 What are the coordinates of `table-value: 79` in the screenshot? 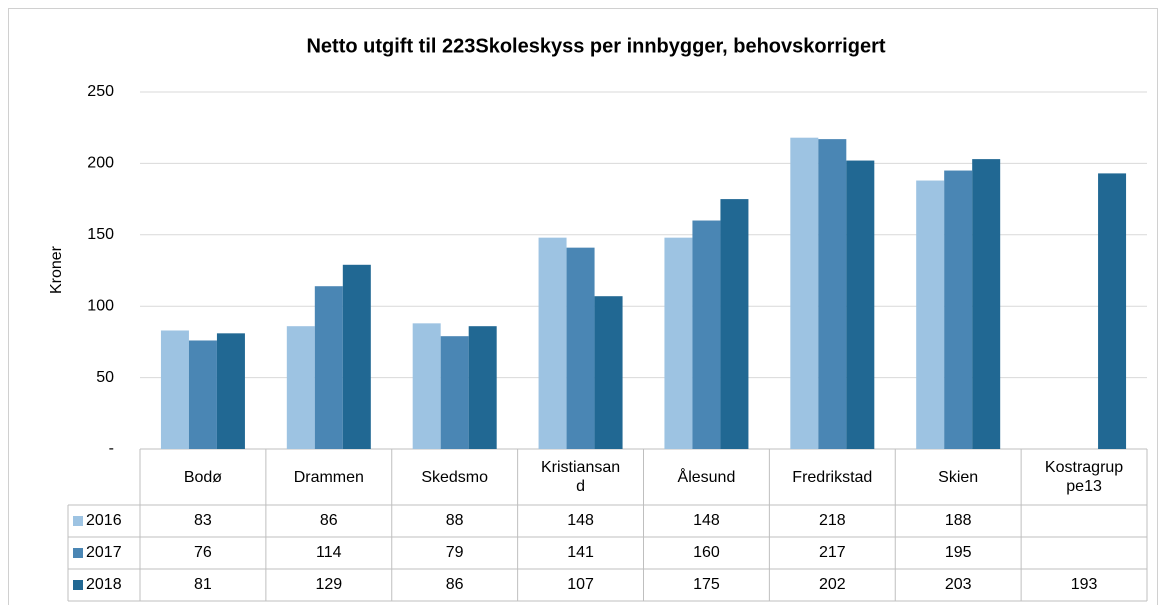 It's located at (455, 552).